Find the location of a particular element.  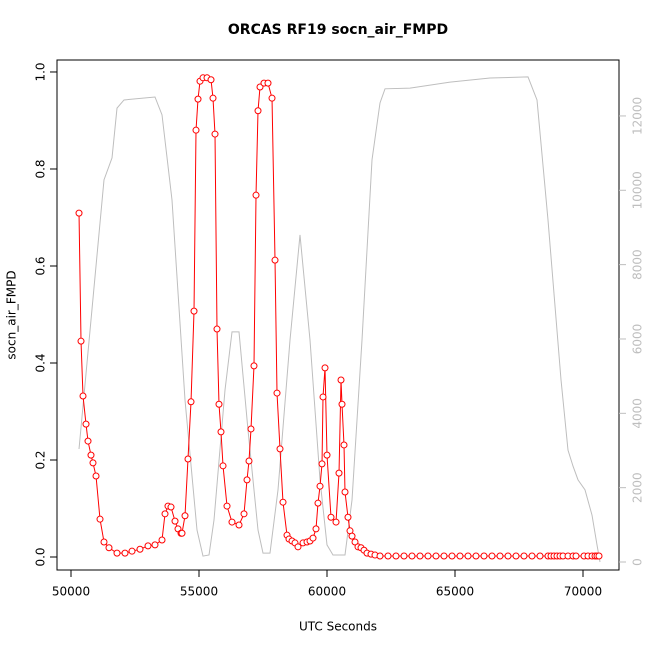

y2-tick-label: 12000 is located at coordinates (638, 116).